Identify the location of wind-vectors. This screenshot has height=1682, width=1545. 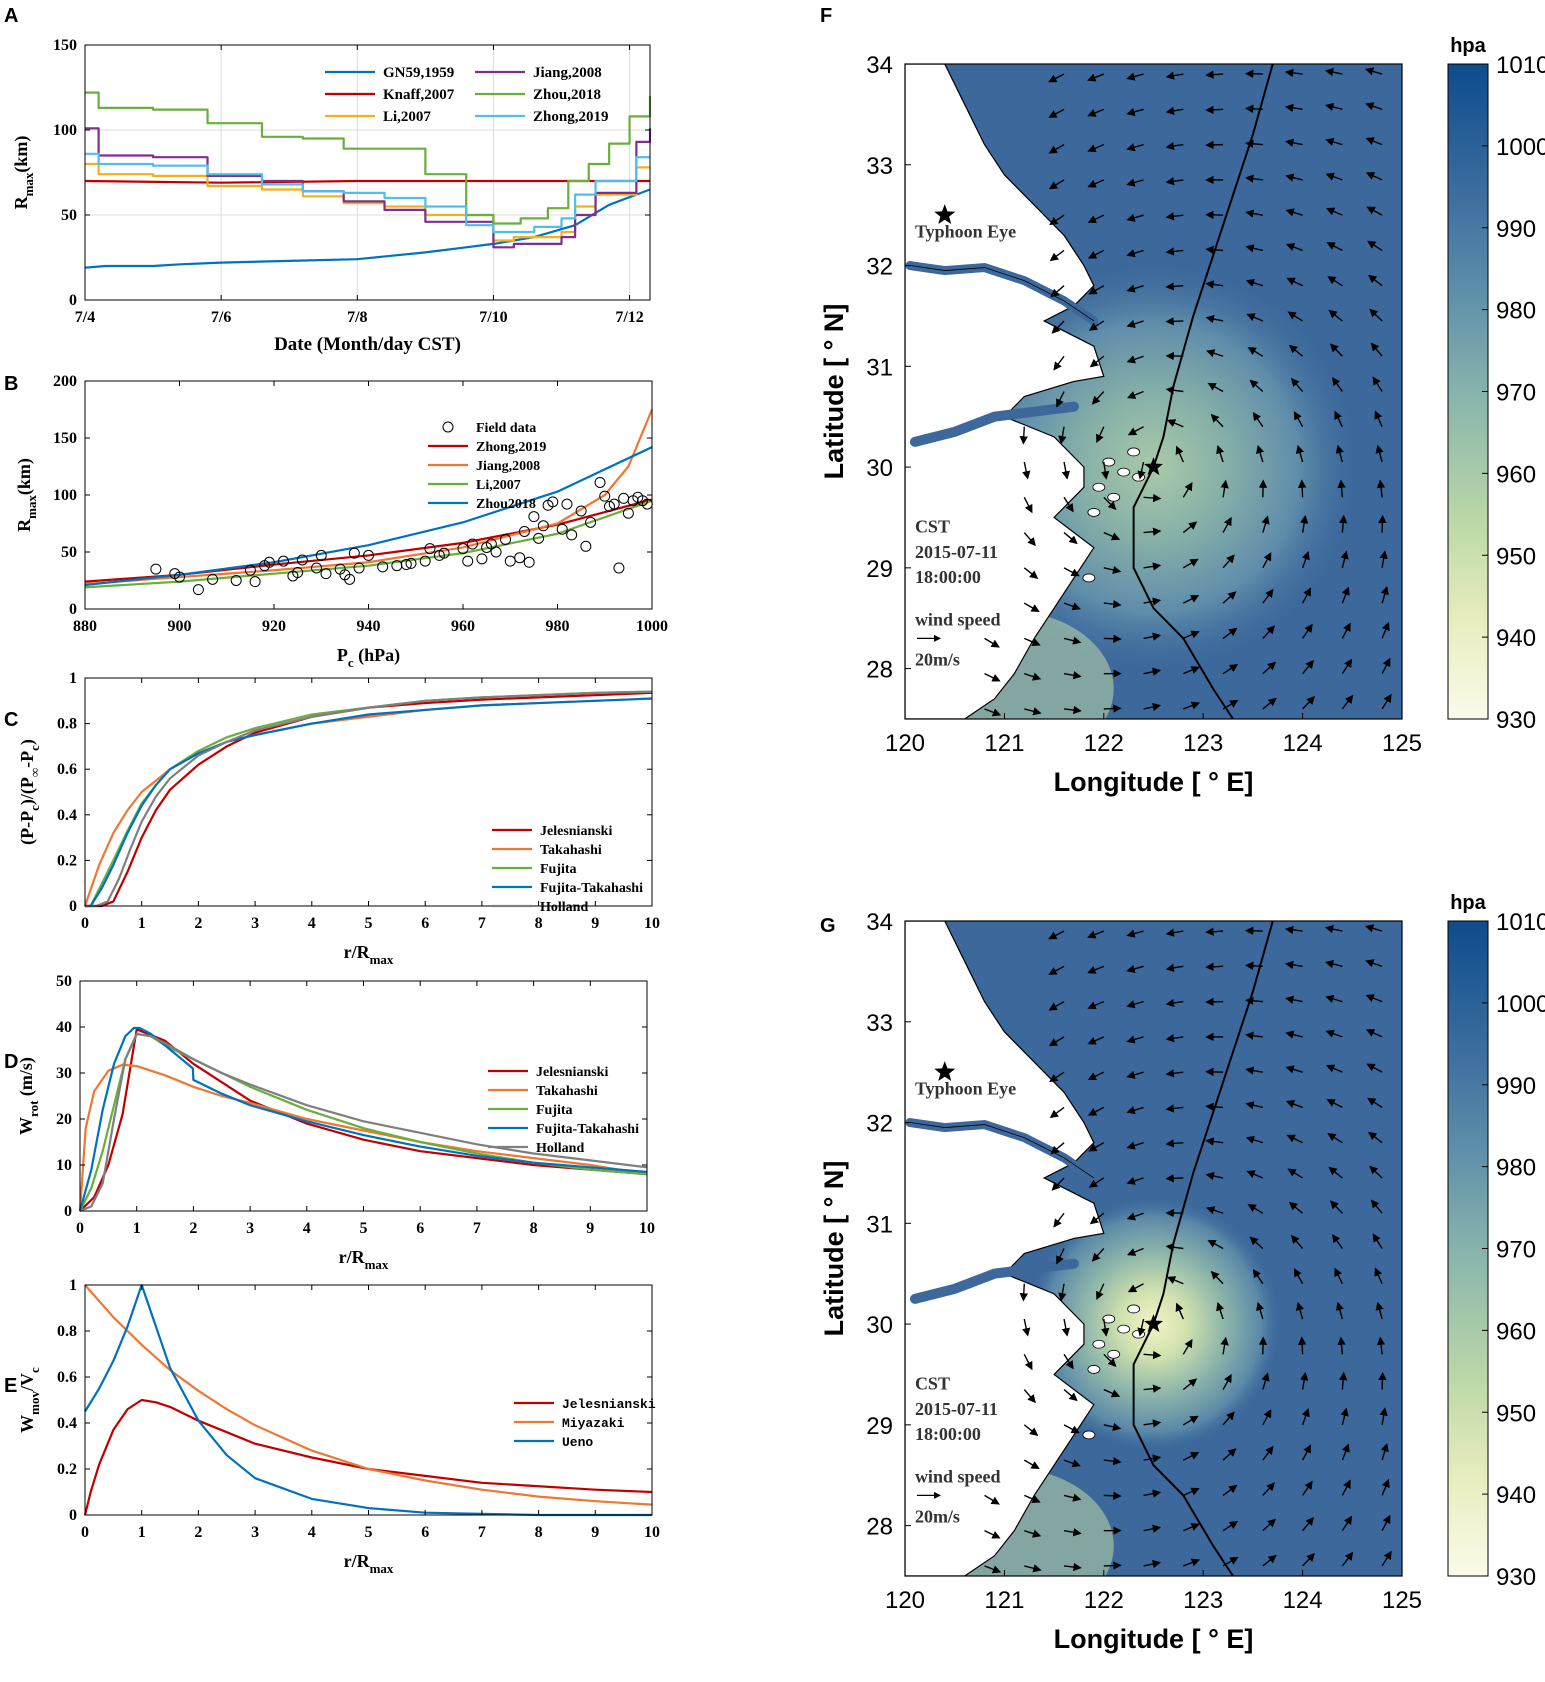
(1188, 392).